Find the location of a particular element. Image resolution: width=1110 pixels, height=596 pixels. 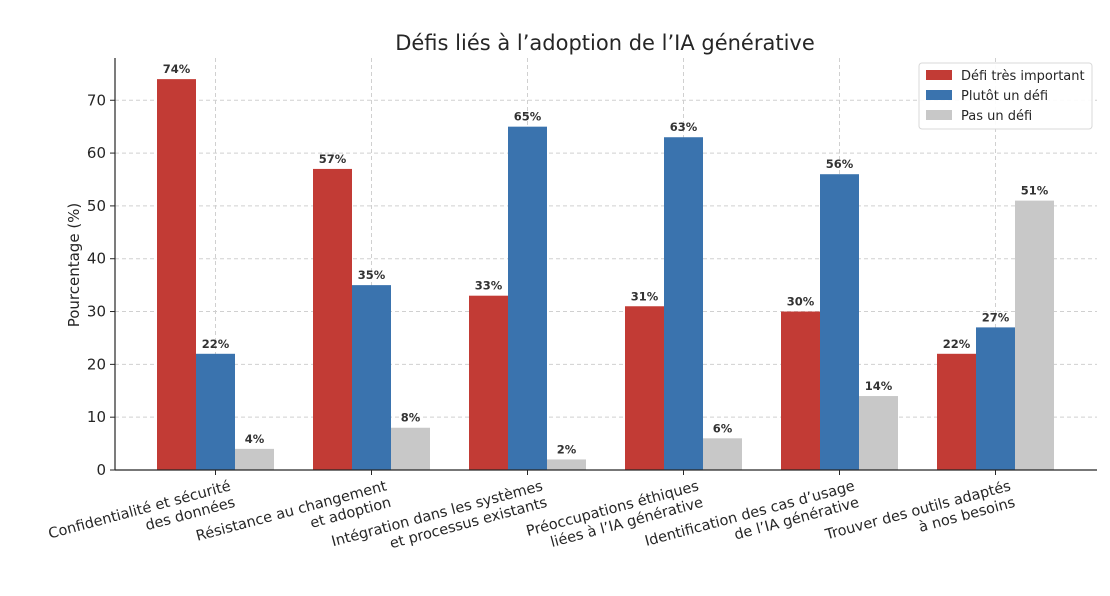

y-tick-label: 10 is located at coordinates (96, 417).